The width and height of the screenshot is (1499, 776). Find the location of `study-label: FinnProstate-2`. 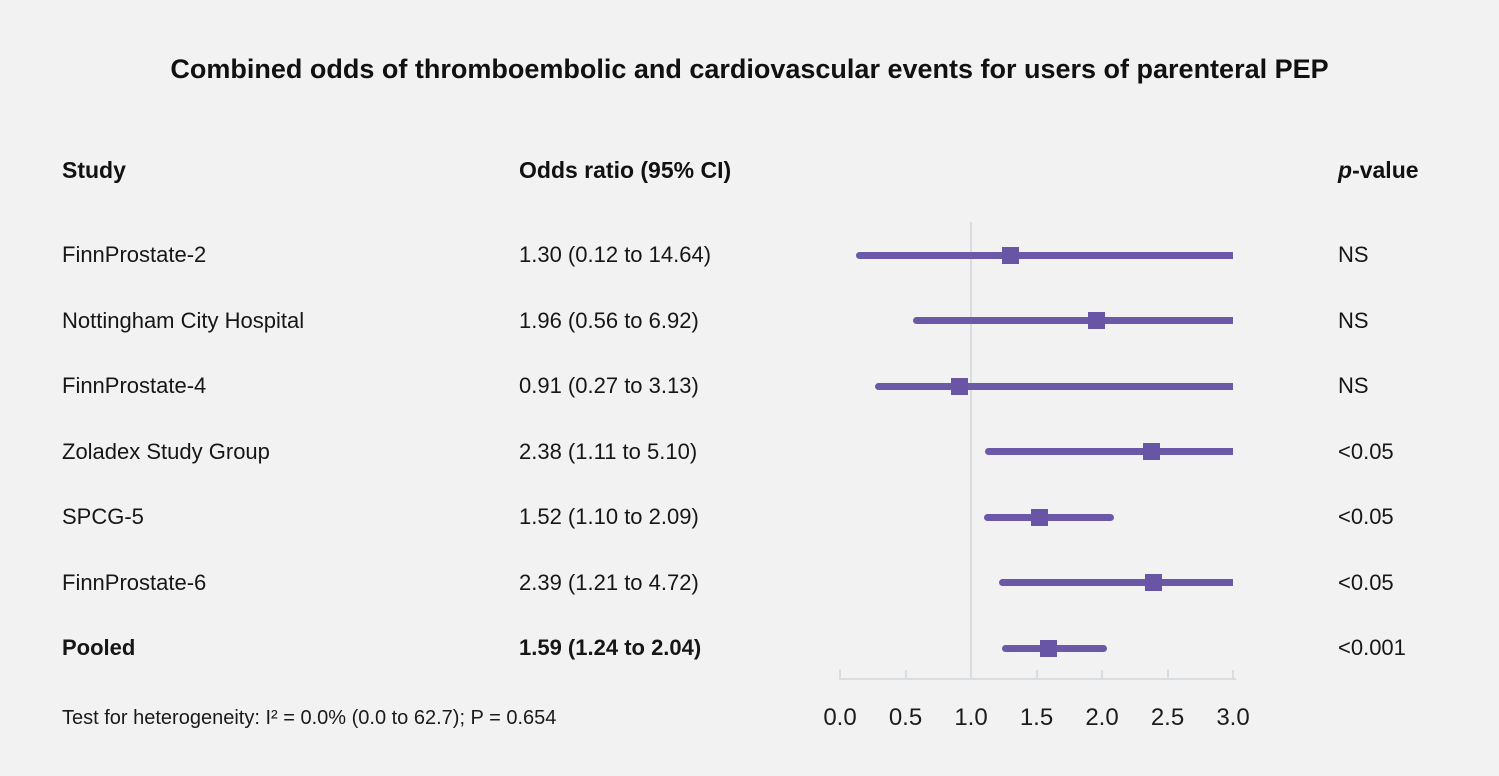

study-label: FinnProstate-2 is located at coordinates (134, 254).